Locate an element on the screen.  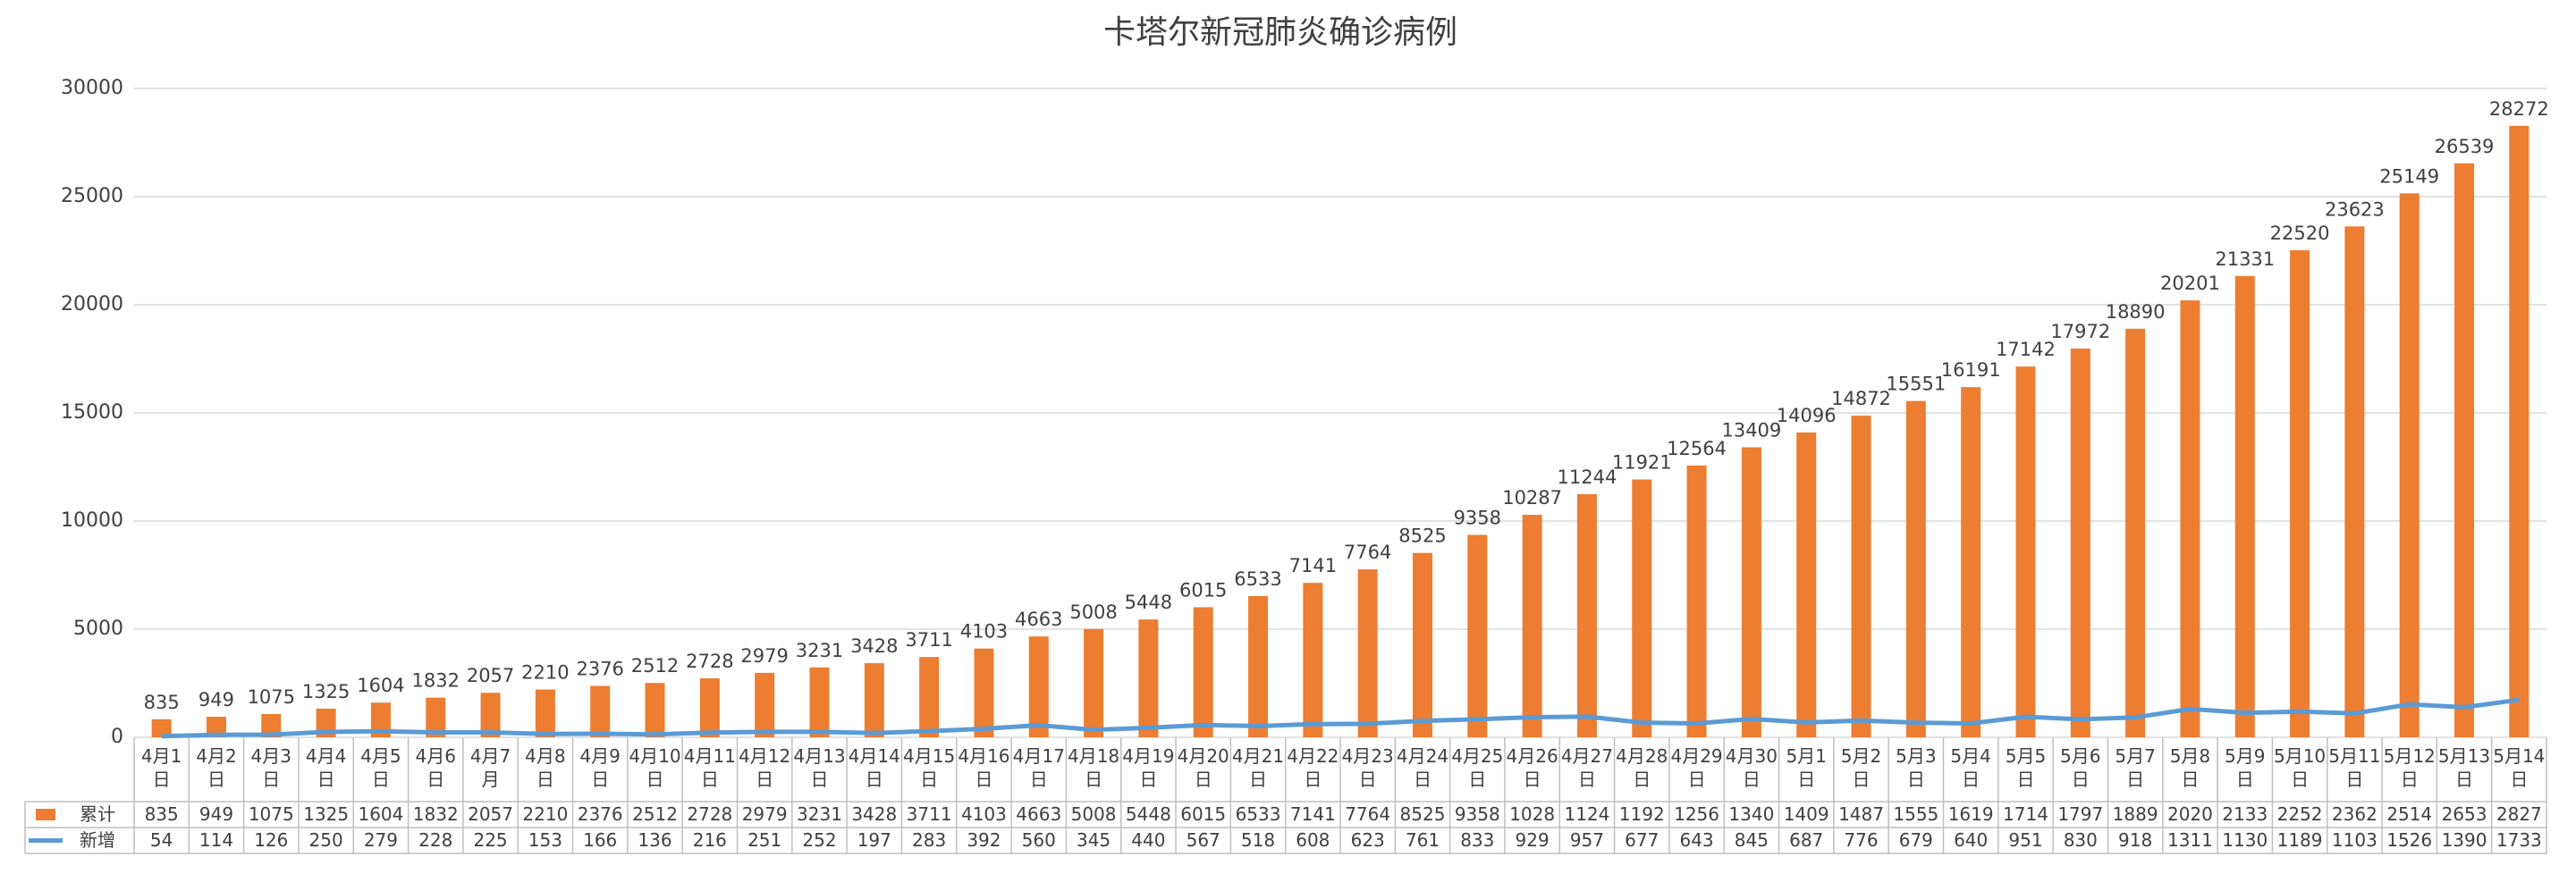
x-tick-label: 5月6日 is located at coordinates (2080, 767).